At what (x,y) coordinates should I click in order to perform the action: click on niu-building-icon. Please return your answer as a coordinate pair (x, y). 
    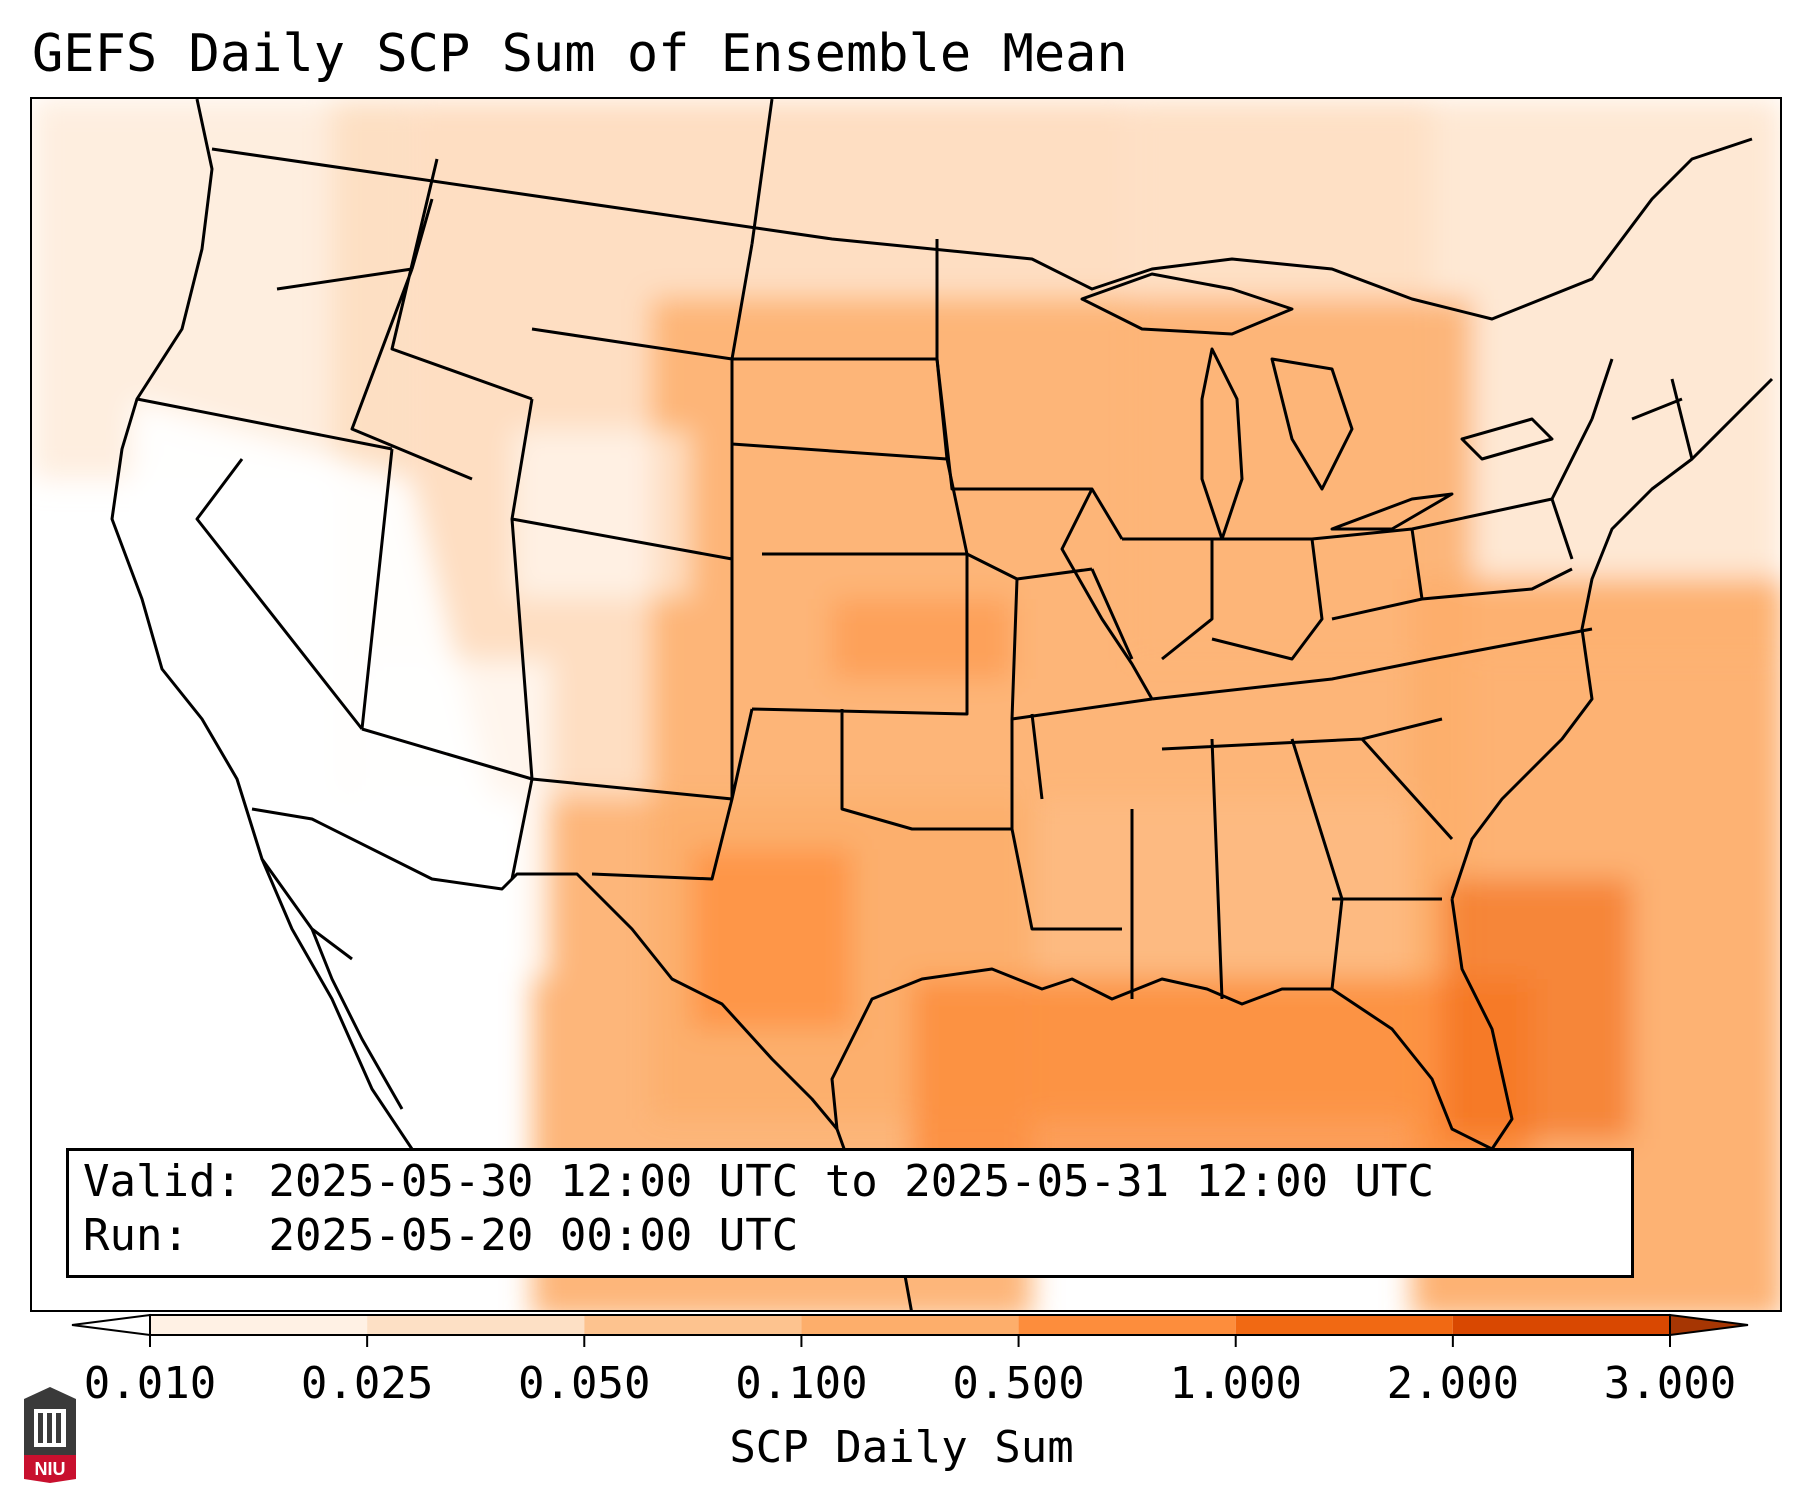
    Looking at the image, I should click on (50, 1435).